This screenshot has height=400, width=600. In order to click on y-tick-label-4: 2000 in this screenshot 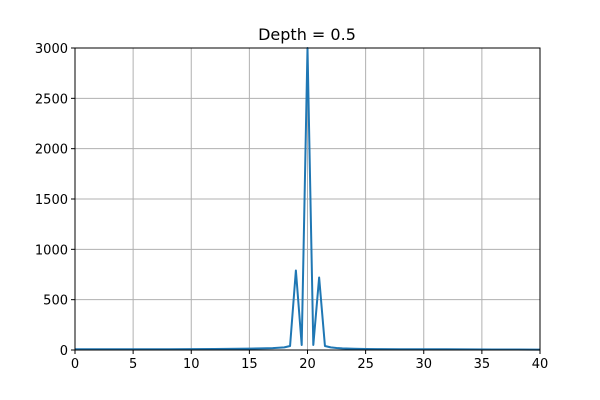, I will do `click(51, 150)`.